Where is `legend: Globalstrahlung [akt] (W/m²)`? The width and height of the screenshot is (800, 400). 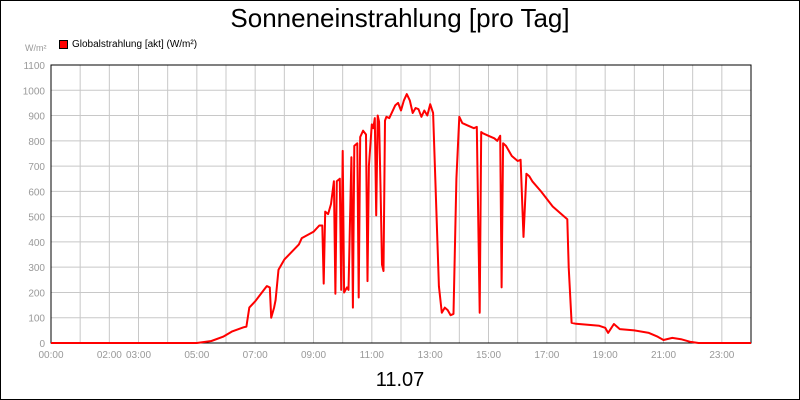 legend: Globalstrahlung [akt] (W/m²) is located at coordinates (128, 44).